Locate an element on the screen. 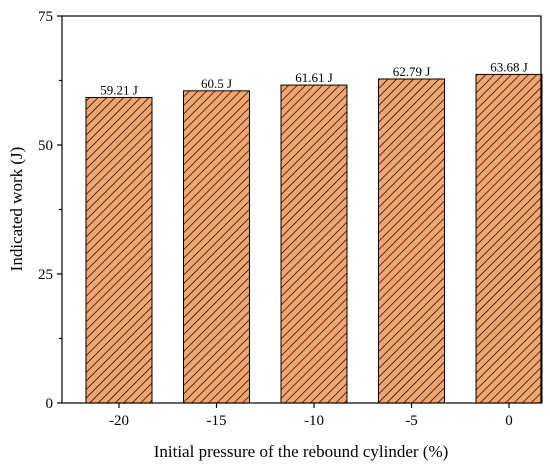  bar-value-label: 62.79 J is located at coordinates (412, 71).